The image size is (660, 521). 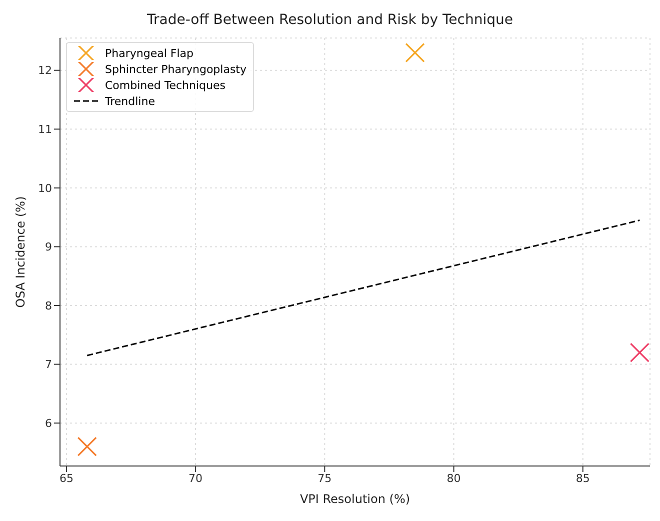 What do you see at coordinates (66, 478) in the screenshot?
I see `x-tick-label: 65` at bounding box center [66, 478].